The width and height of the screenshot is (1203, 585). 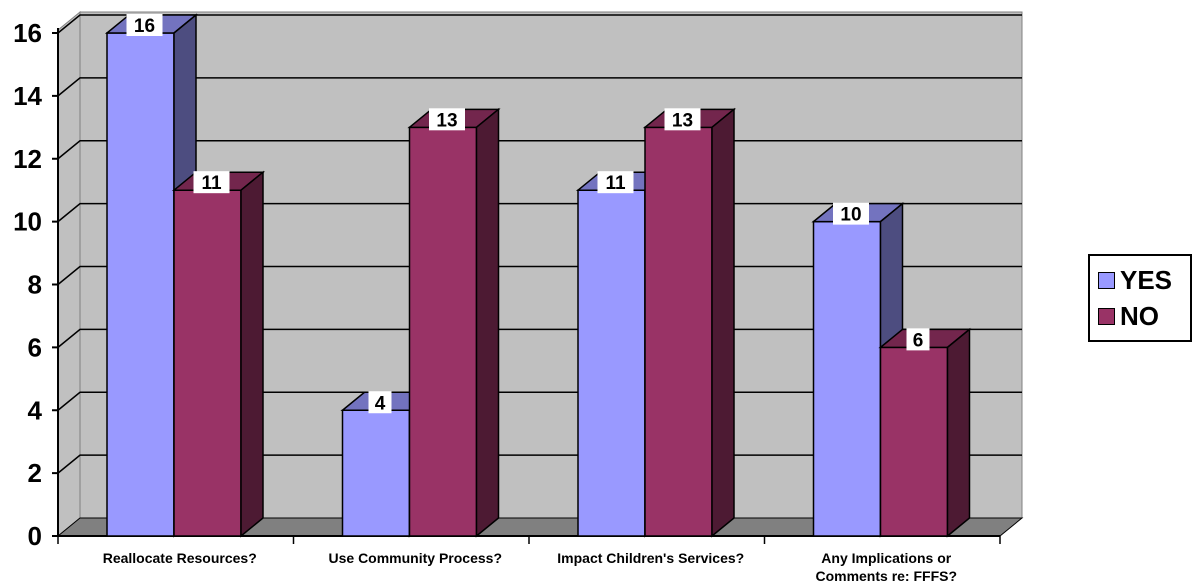 I want to click on data-label: 16, so click(x=144, y=26).